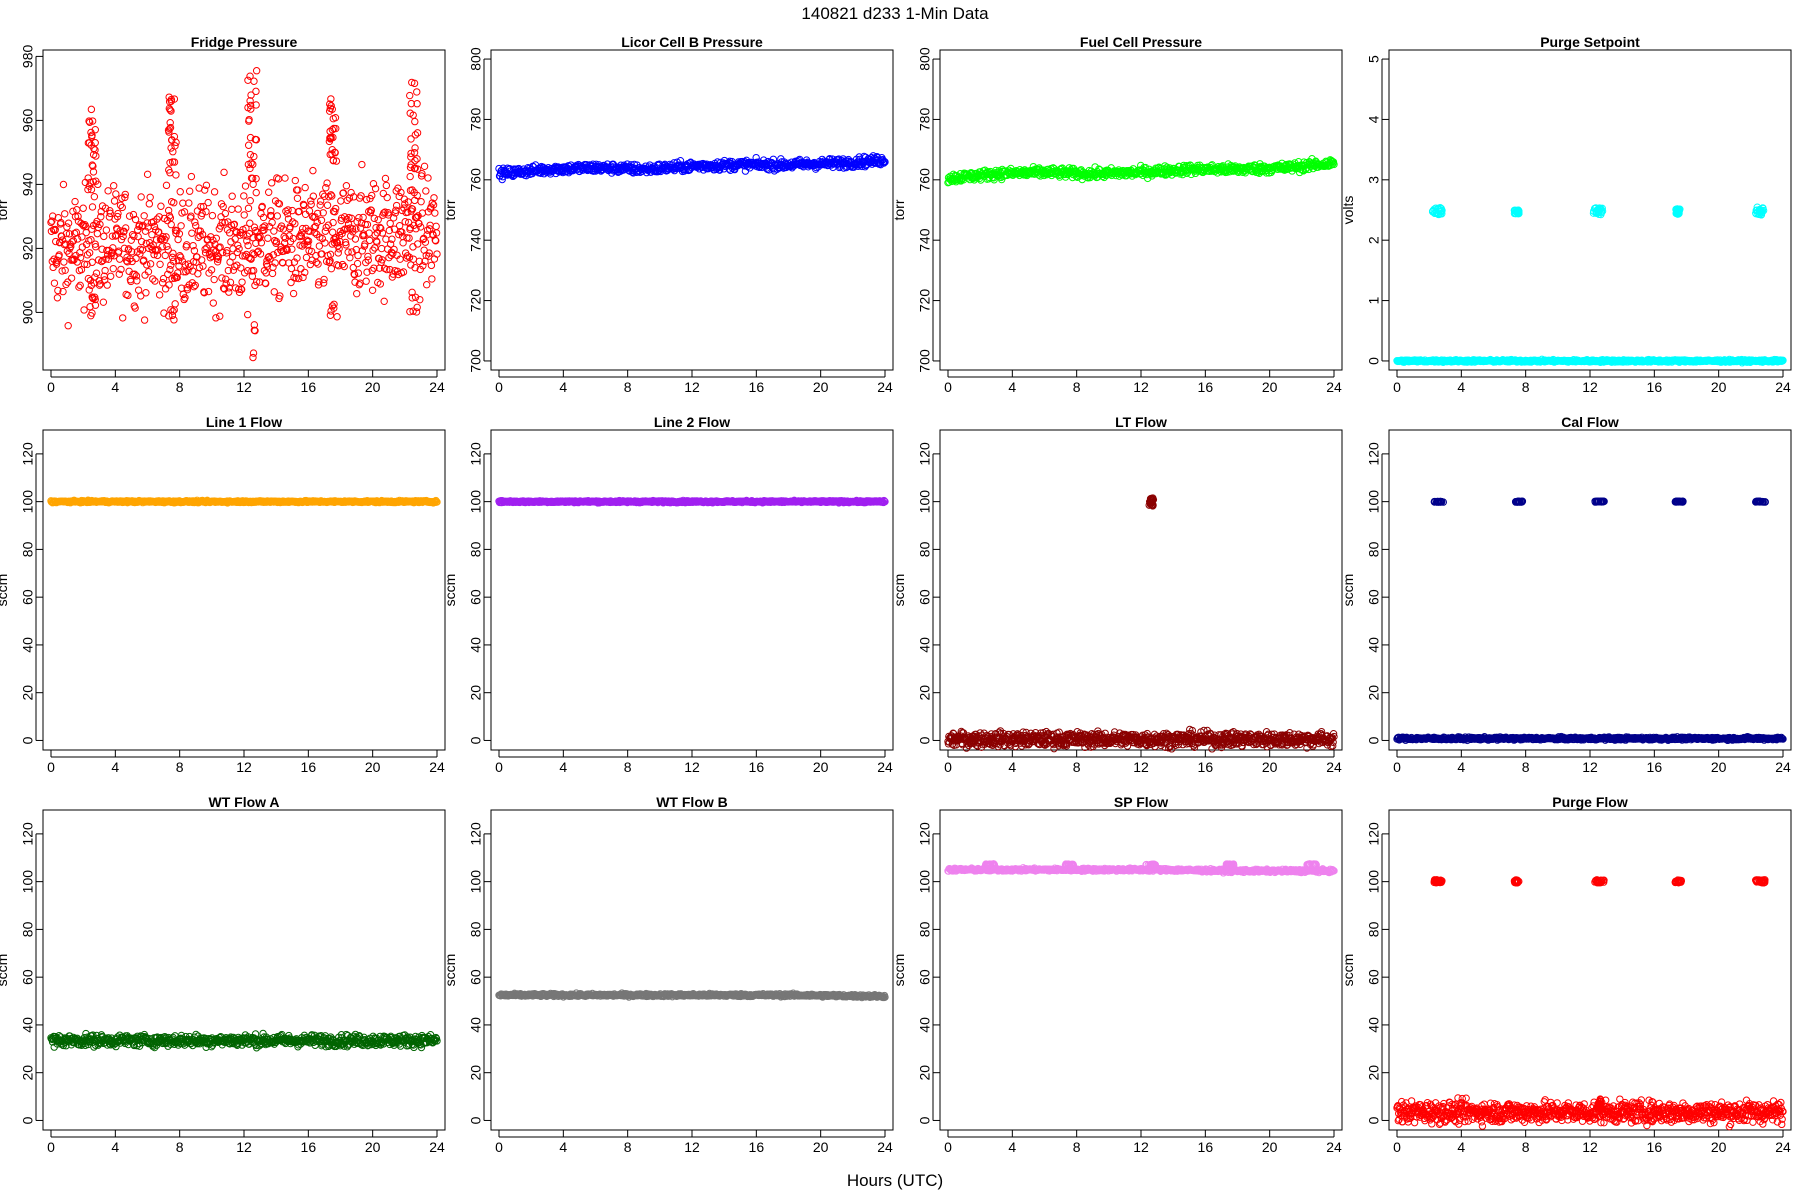 This screenshot has height=1200, width=1800. I want to click on figure-title: 140821 d233 1-Min Data, so click(895, 13).